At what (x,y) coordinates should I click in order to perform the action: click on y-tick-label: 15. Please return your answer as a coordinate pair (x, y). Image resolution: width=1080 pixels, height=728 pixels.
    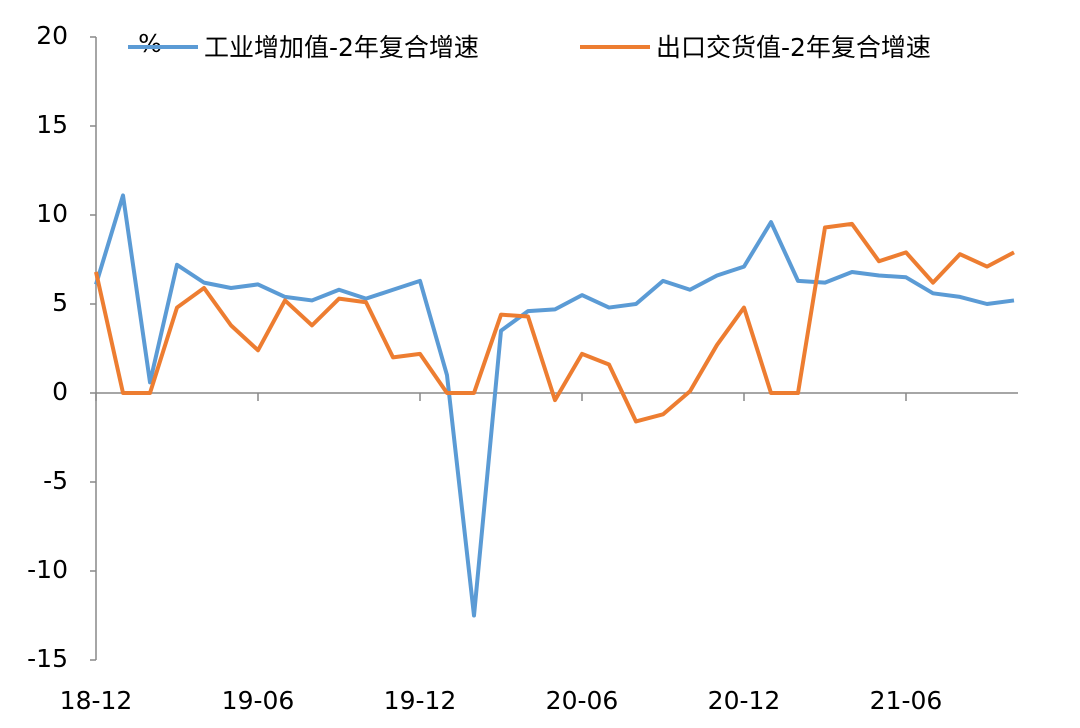
    Looking at the image, I should click on (52, 124).